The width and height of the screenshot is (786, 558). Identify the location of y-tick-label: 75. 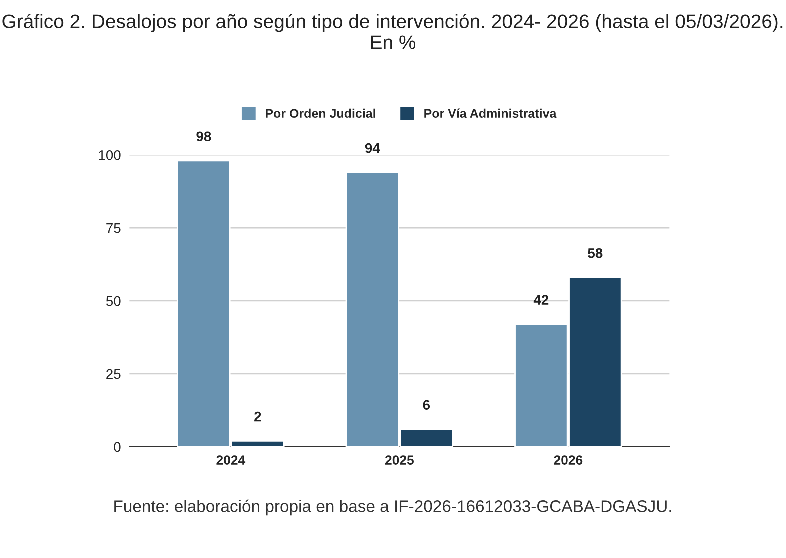
(113, 229).